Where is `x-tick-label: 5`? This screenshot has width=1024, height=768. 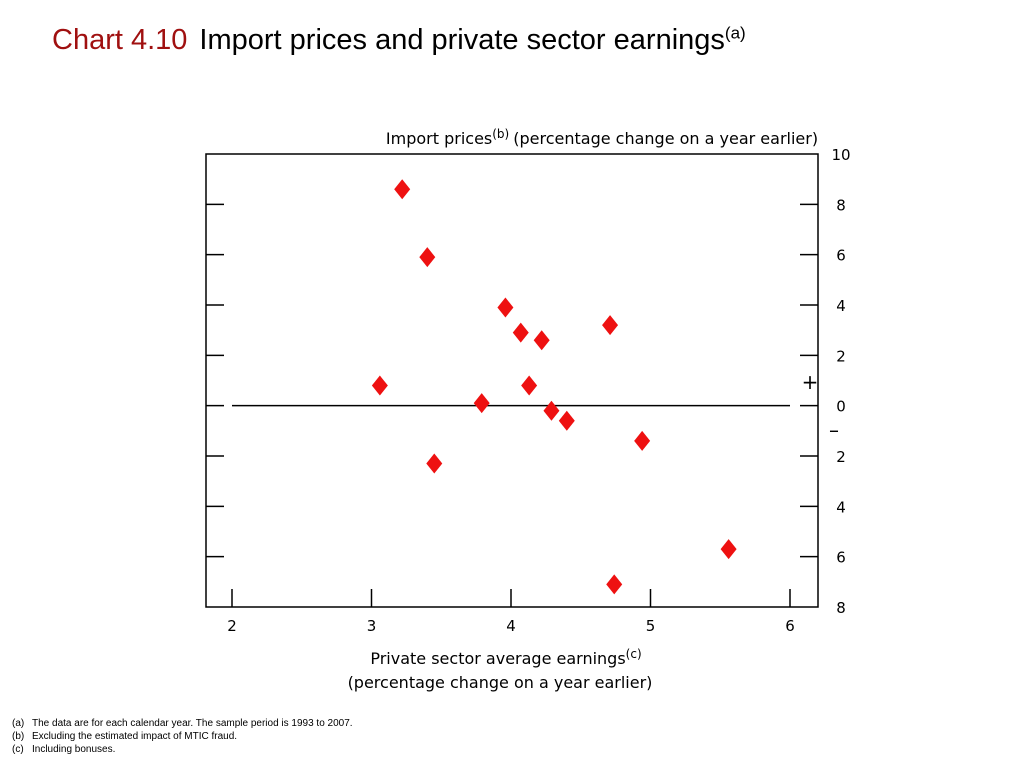
x-tick-label: 5 is located at coordinates (651, 626).